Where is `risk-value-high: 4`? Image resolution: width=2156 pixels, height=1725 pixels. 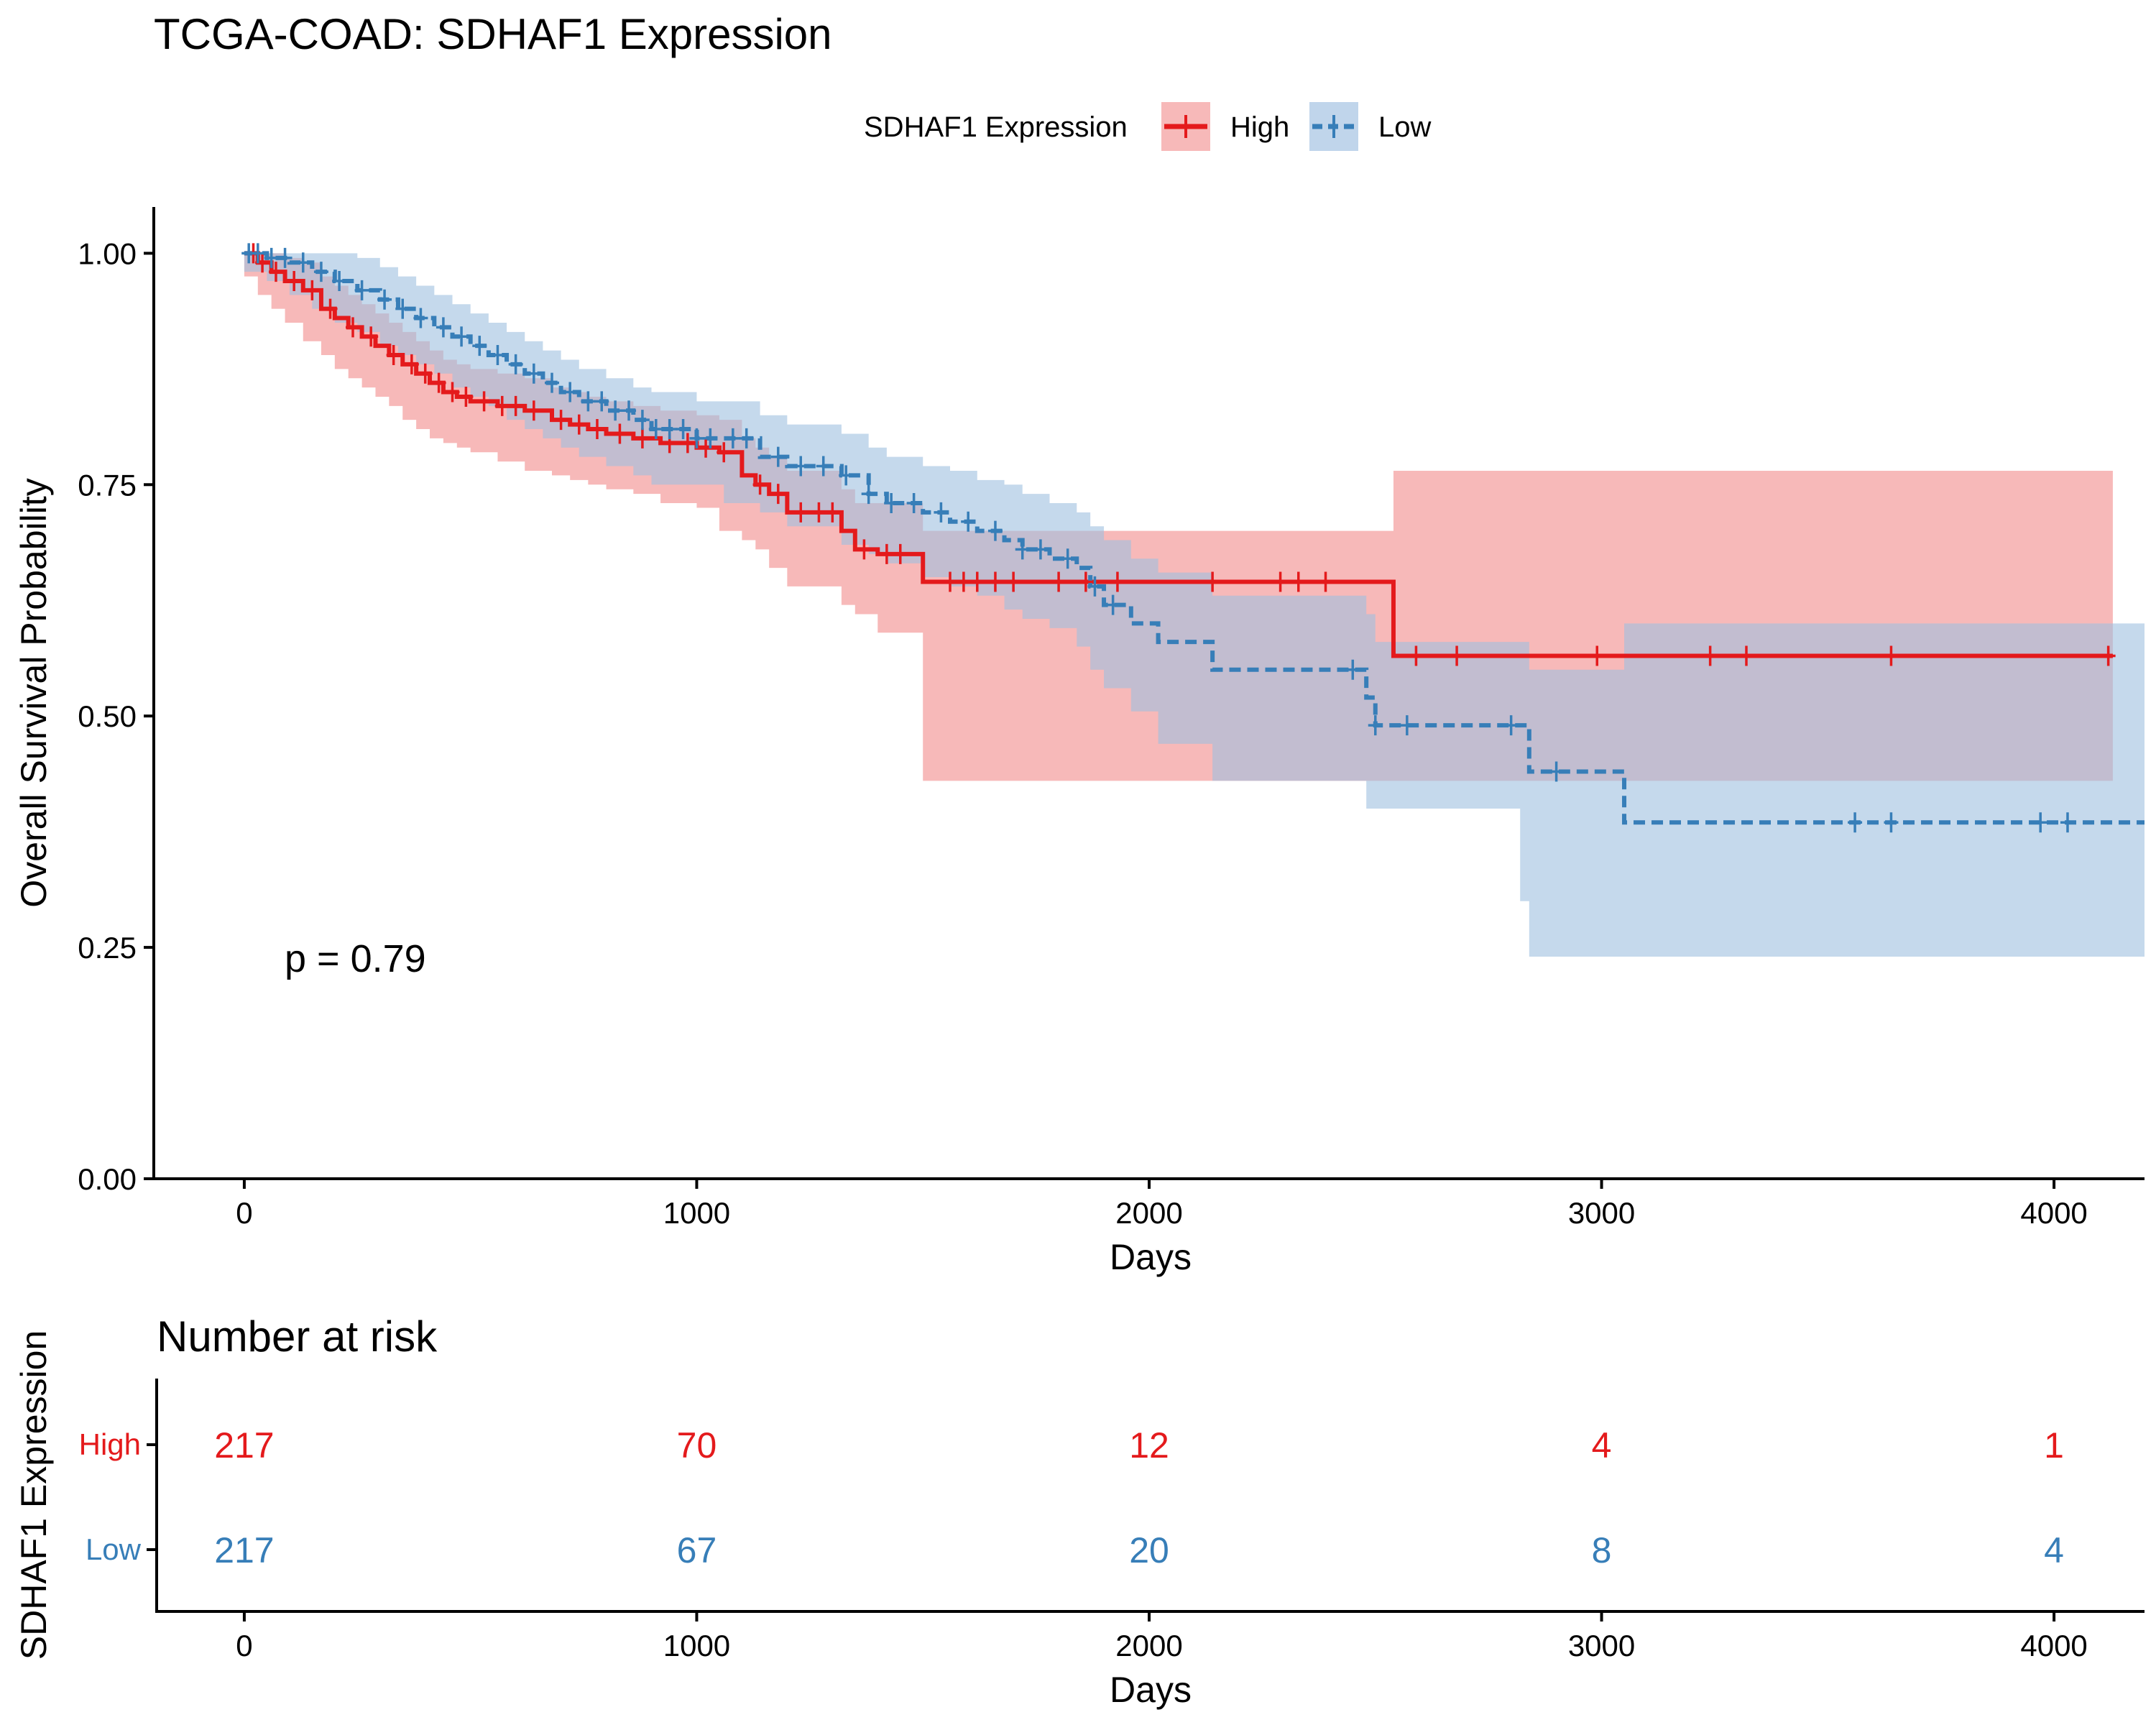
risk-value-high: 4 is located at coordinates (1602, 1445).